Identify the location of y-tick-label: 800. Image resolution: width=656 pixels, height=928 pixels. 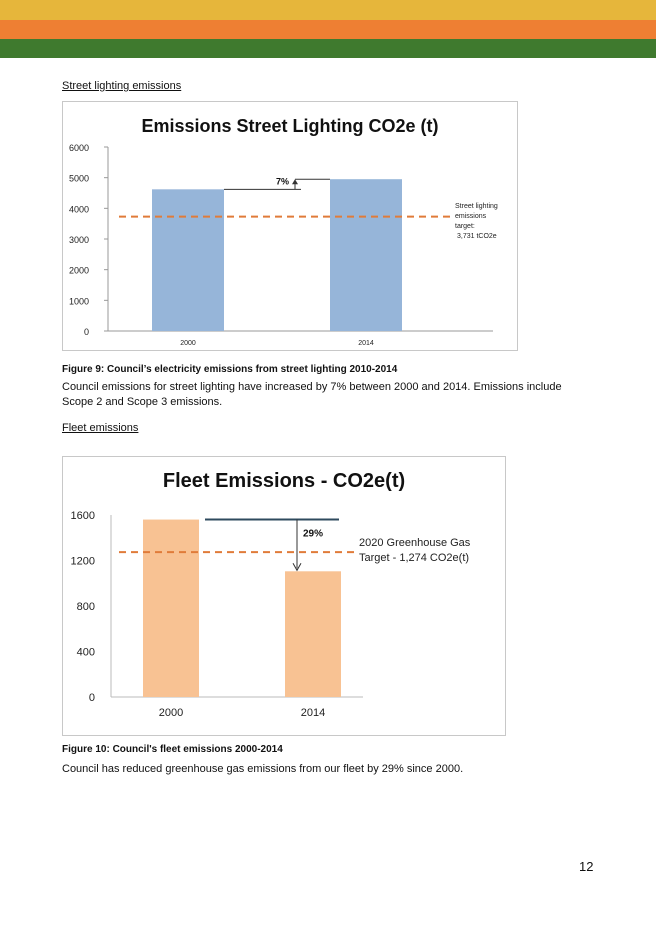
(86, 607).